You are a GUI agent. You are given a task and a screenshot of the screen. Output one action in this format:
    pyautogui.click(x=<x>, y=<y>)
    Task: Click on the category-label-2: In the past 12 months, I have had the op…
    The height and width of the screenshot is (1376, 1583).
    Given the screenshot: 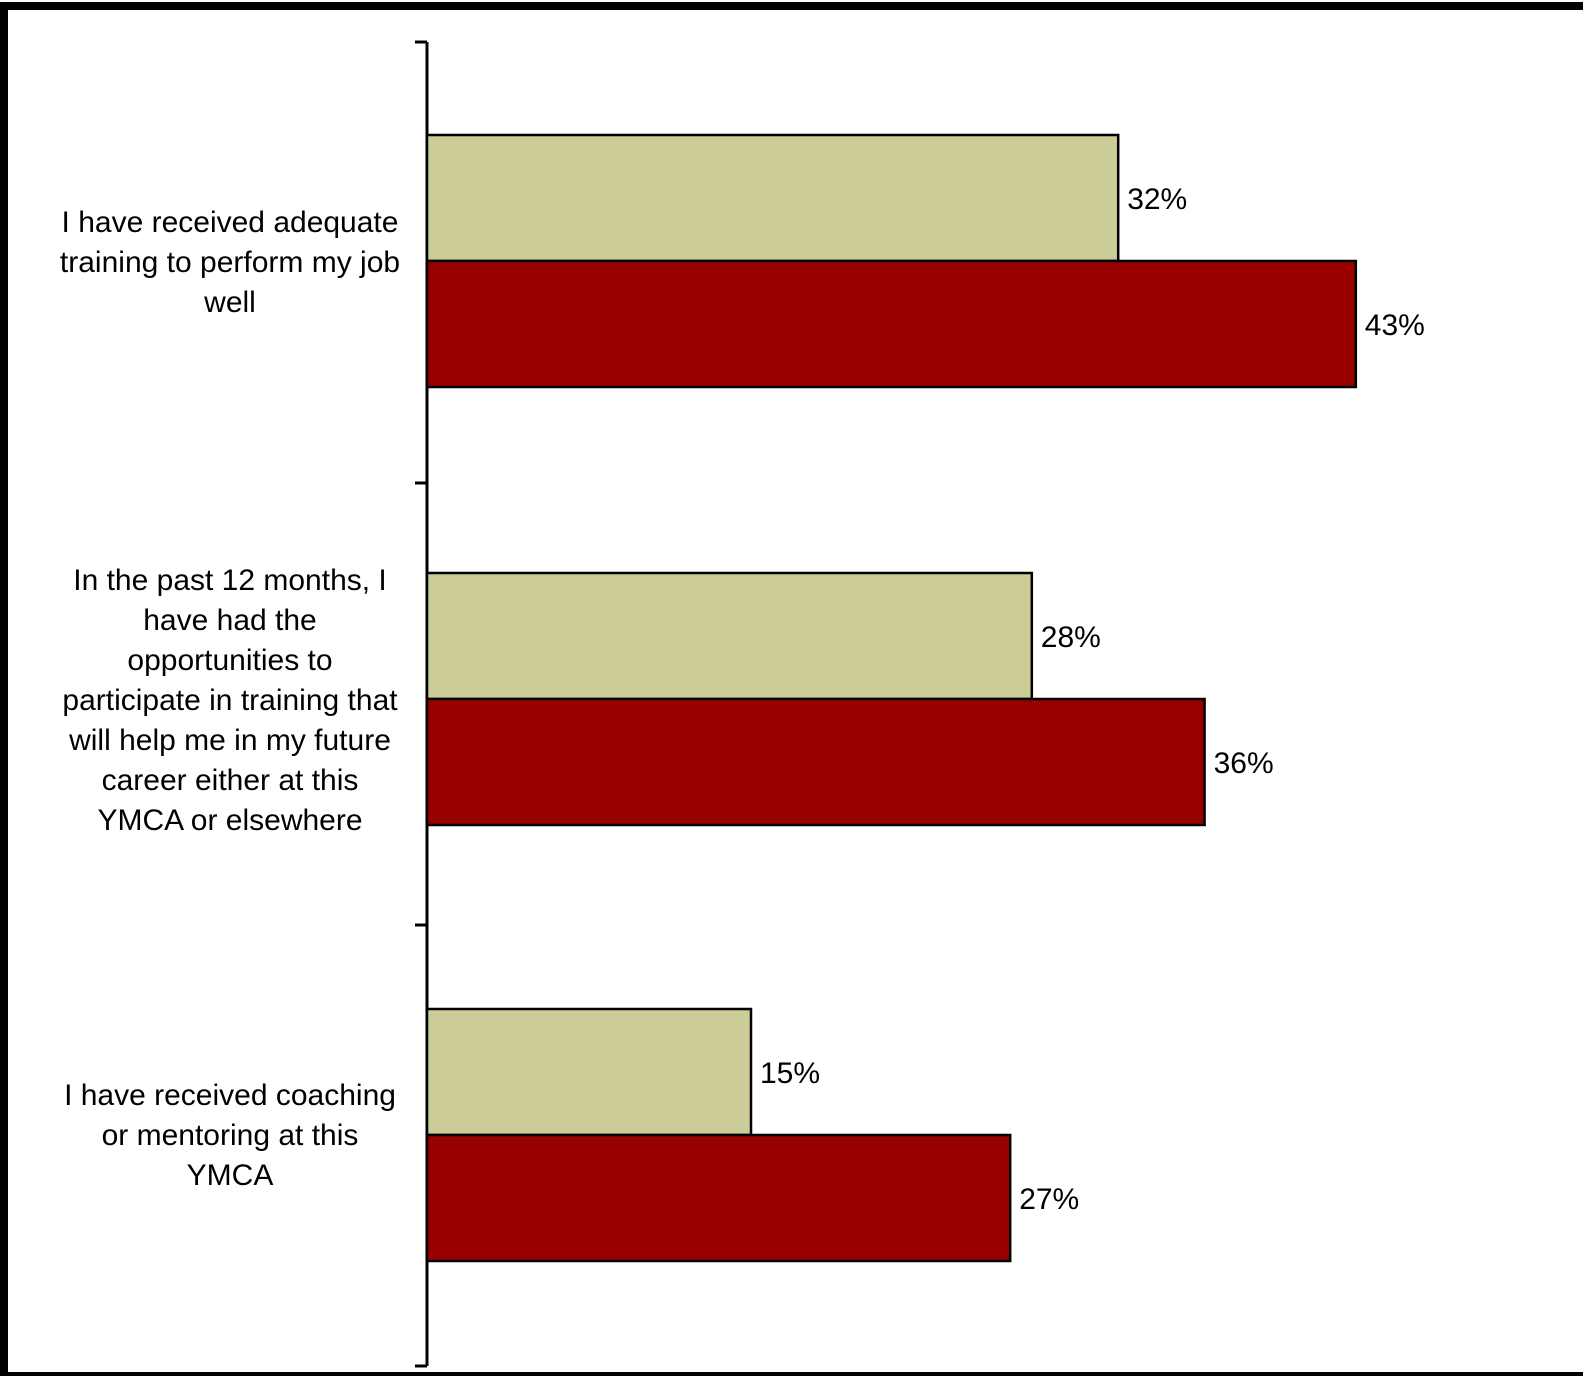 What is the action you would take?
    pyautogui.click(x=230, y=700)
    